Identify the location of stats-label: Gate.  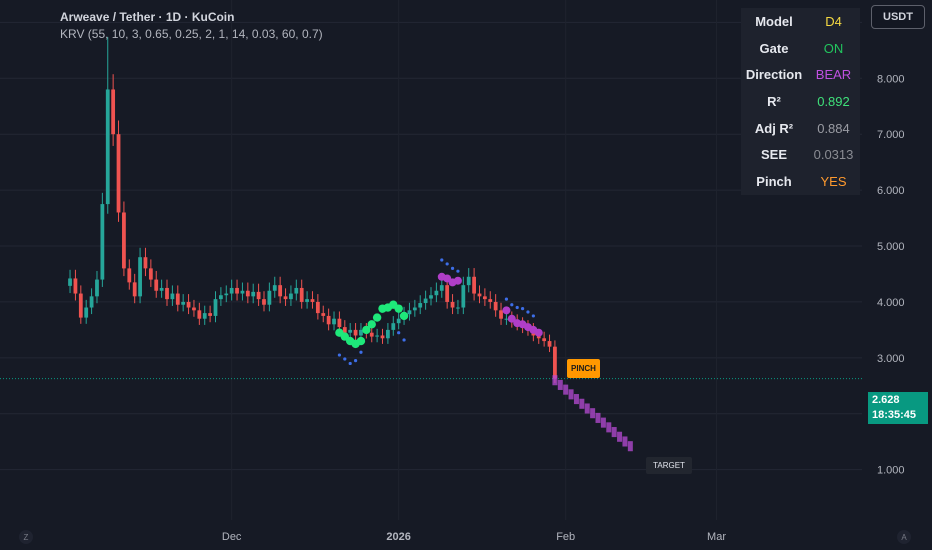
(774, 48).